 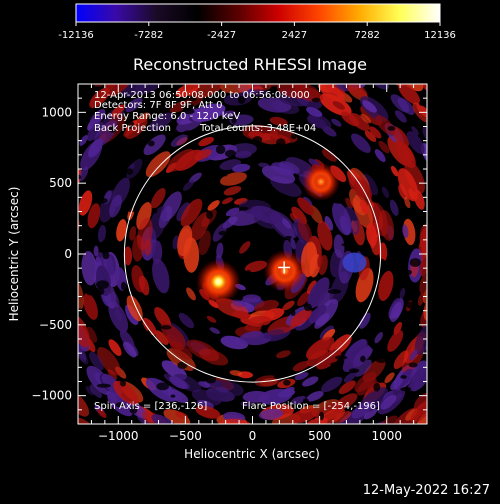 What do you see at coordinates (55, 325) in the screenshot?
I see `y-tick-label: −500` at bounding box center [55, 325].